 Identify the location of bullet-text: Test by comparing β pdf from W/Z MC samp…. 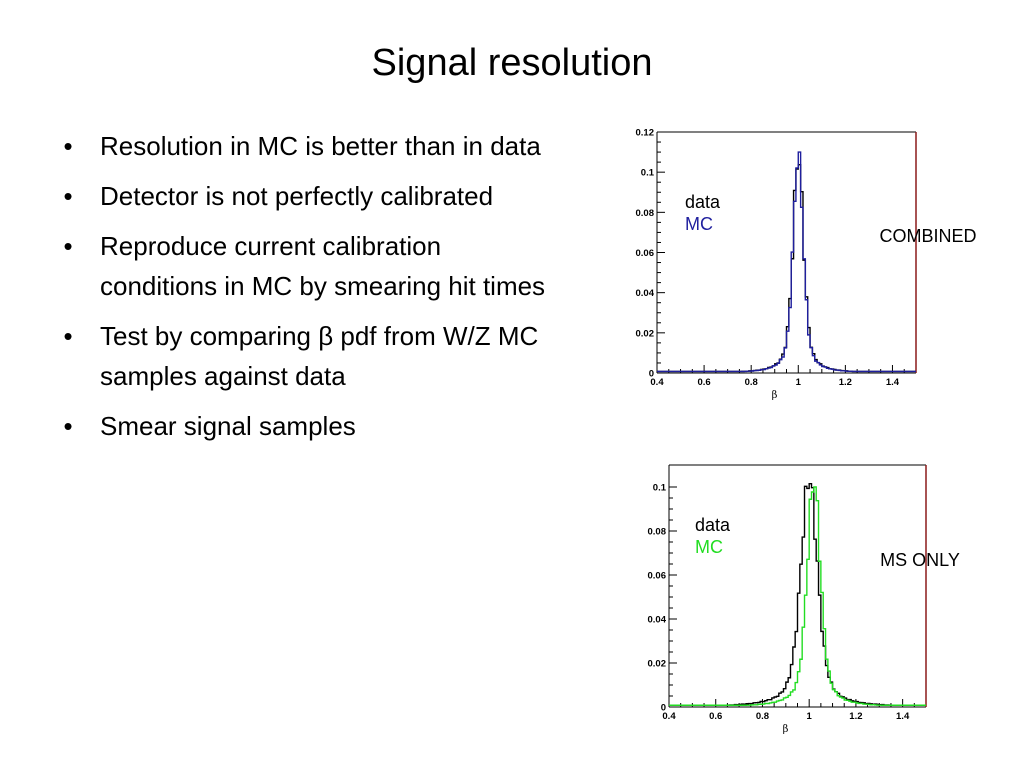
(319, 356).